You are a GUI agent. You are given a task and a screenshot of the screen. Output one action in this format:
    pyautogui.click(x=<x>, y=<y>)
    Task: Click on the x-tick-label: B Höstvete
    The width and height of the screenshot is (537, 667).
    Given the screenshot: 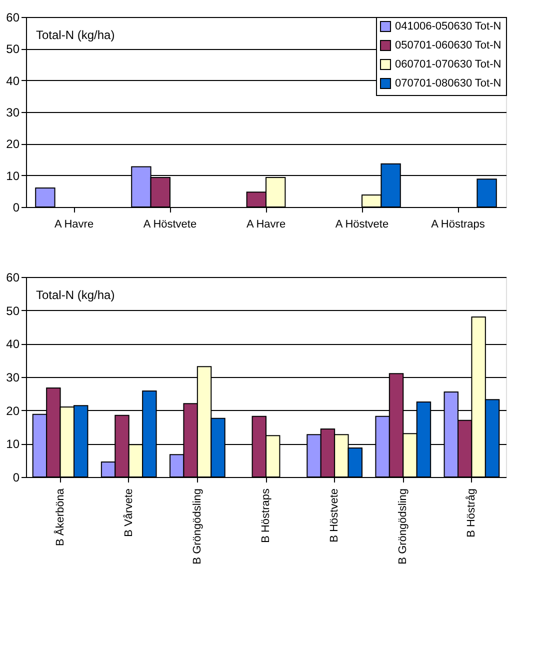 What is the action you would take?
    pyautogui.click(x=334, y=515)
    